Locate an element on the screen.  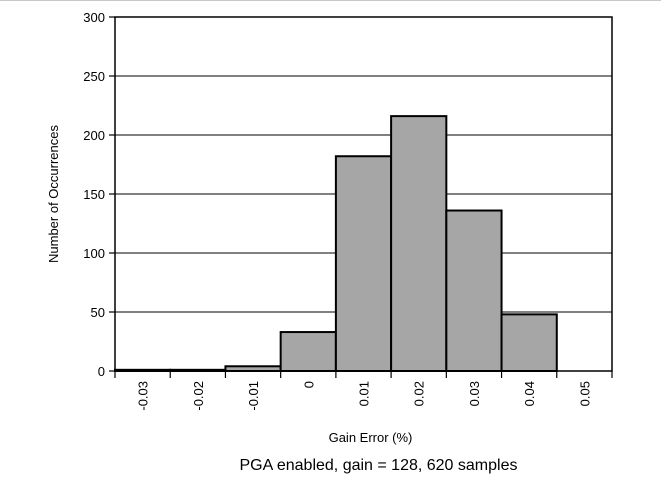
x-tick-label: -0.03 is located at coordinates (143, 396).